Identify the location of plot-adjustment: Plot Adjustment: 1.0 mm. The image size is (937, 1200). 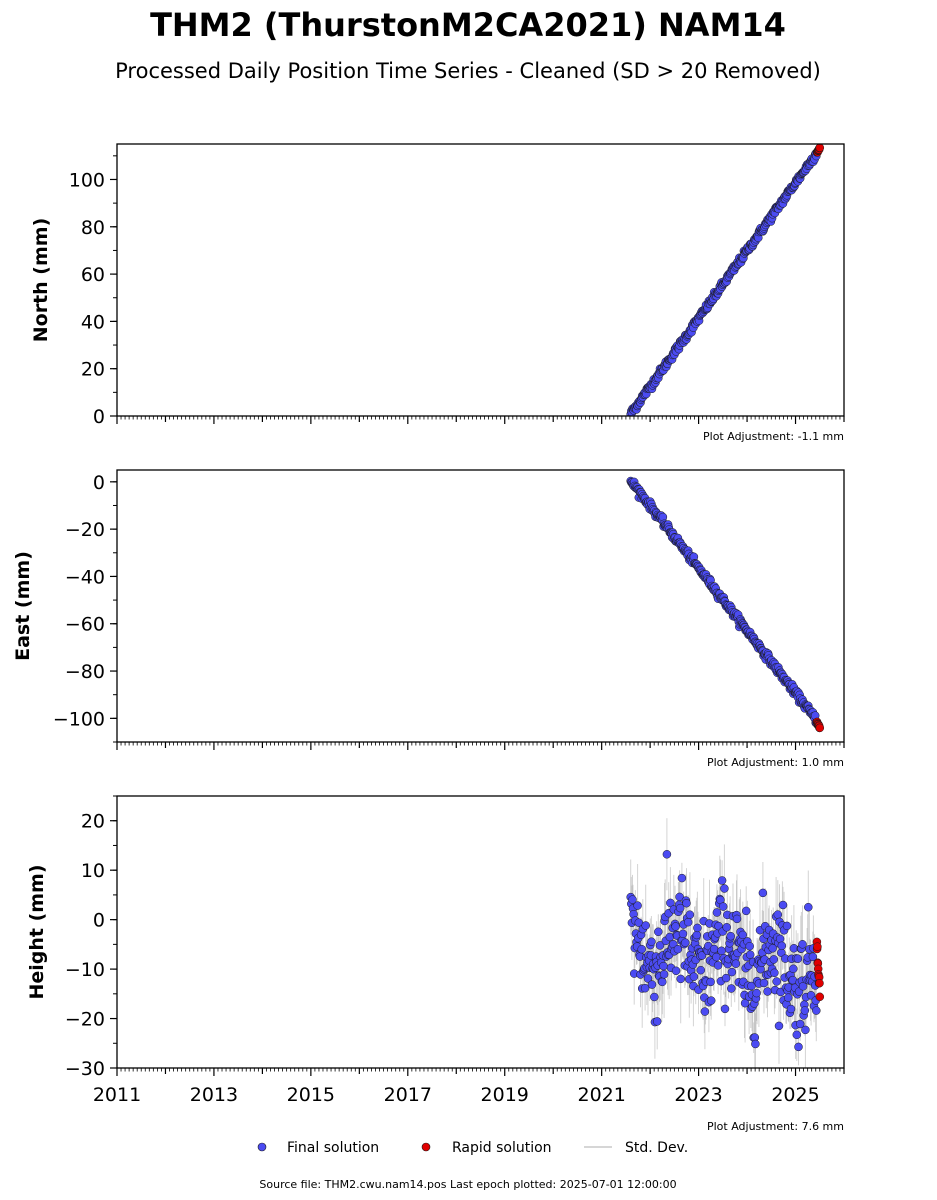
(775, 762).